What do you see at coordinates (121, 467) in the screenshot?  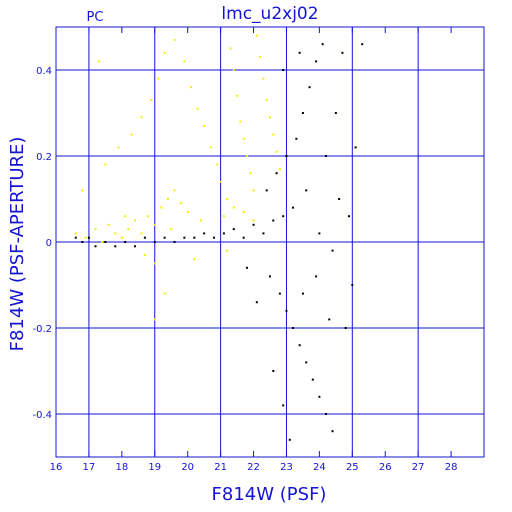 I see `x-tick-label: 18` at bounding box center [121, 467].